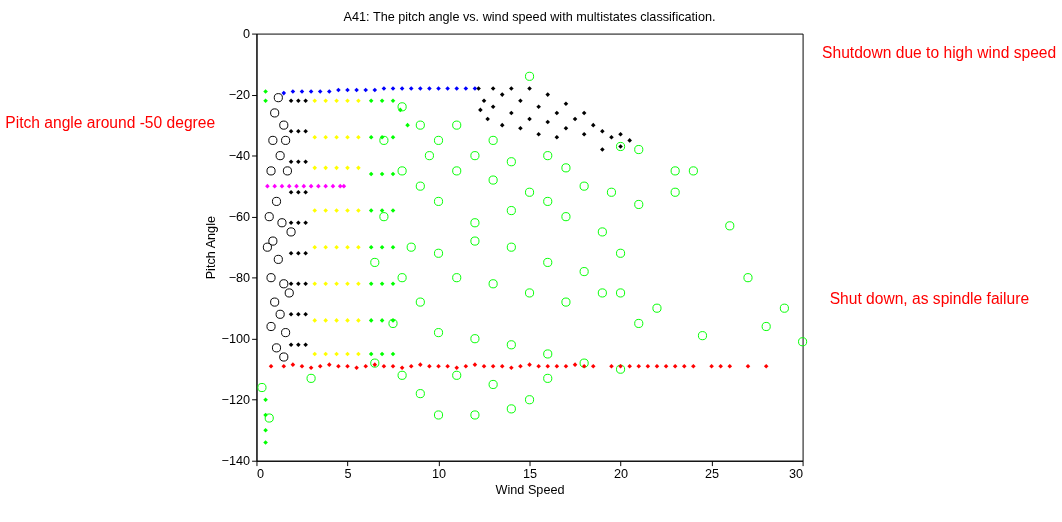 This screenshot has width=1062, height=522. What do you see at coordinates (236, 339) in the screenshot?
I see `y-tick-label: −100` at bounding box center [236, 339].